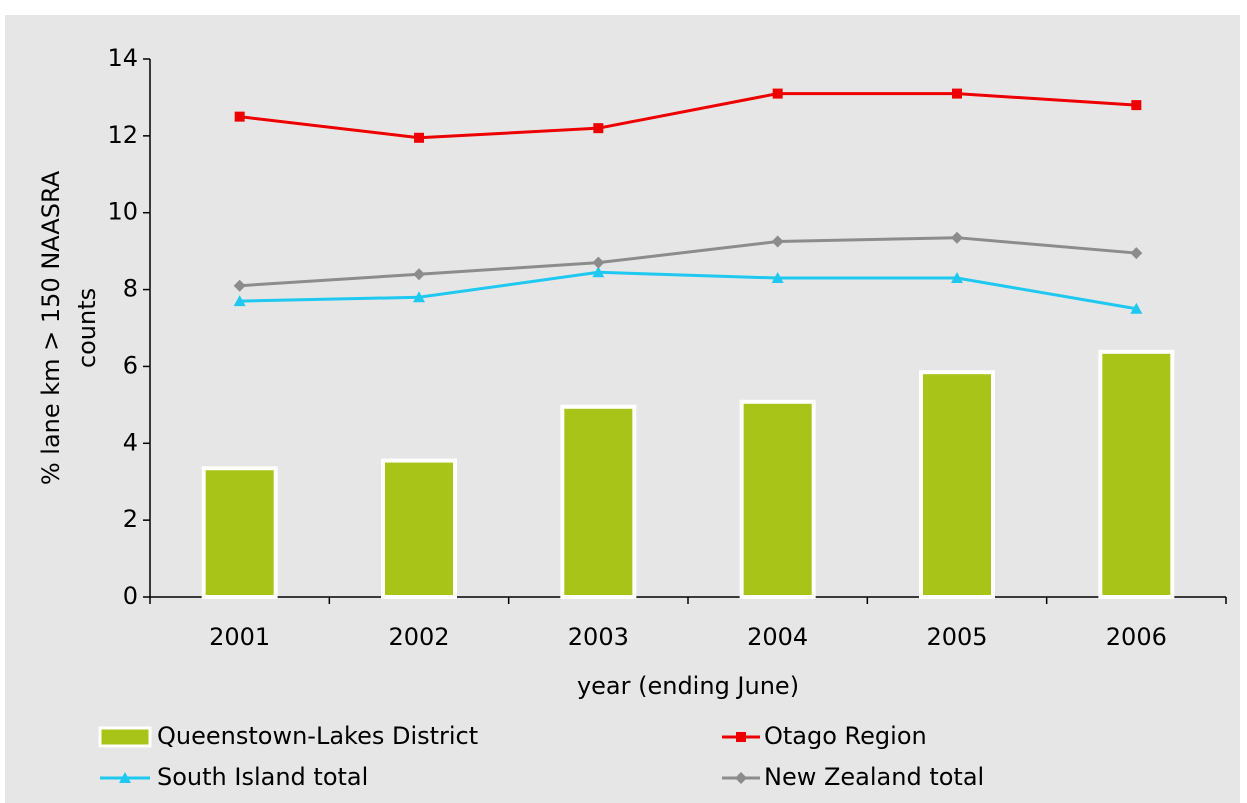 This screenshot has height=803, width=1247. Describe the element at coordinates (317, 736) in the screenshot. I see `legend-label: Queenstown-Lakes District` at that location.